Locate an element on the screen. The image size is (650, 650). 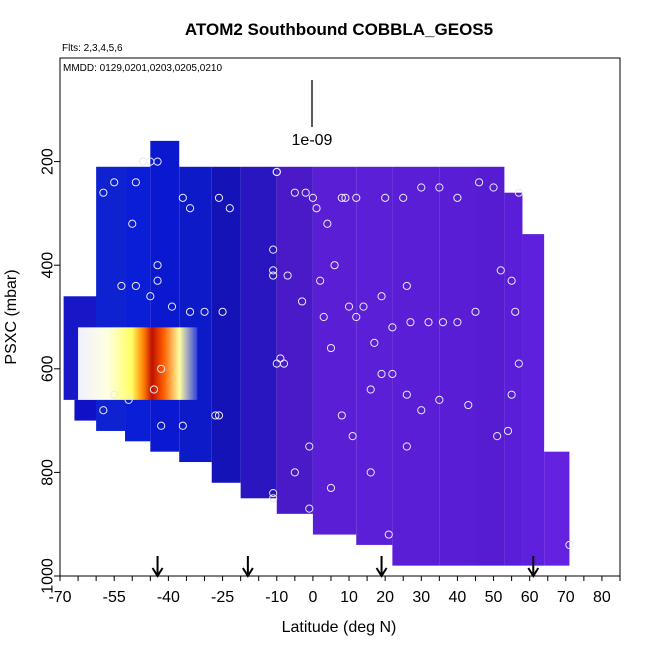
x-tick-label: 70 is located at coordinates (566, 597).